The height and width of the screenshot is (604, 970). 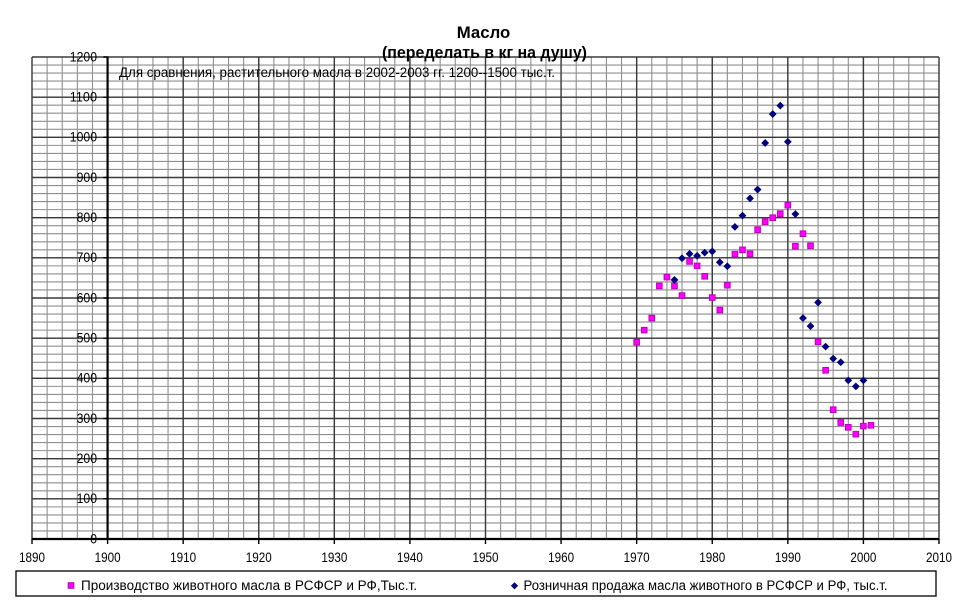 I want to click on svg-text: 900, so click(x=87, y=177).